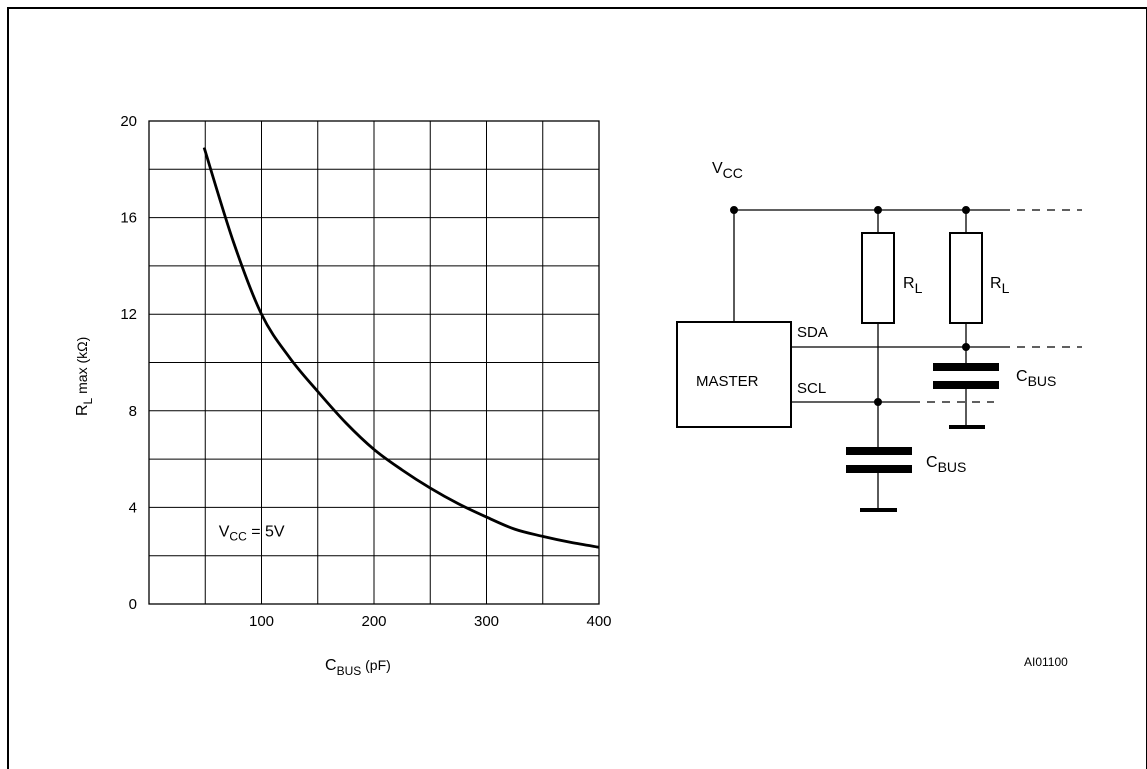  I want to click on x-tick-label: 300, so click(486, 621).